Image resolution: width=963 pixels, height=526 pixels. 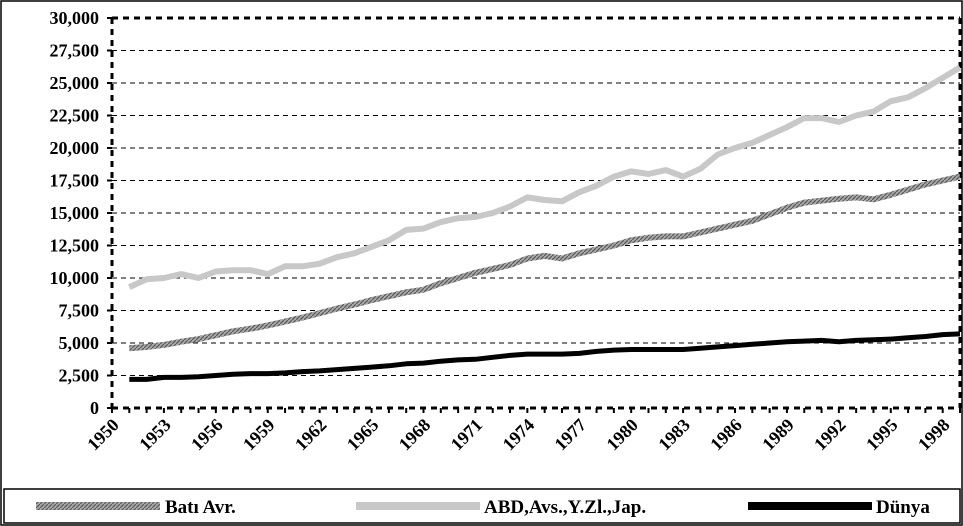 I want to click on y-tick-label: 30,000, so click(x=75, y=18).